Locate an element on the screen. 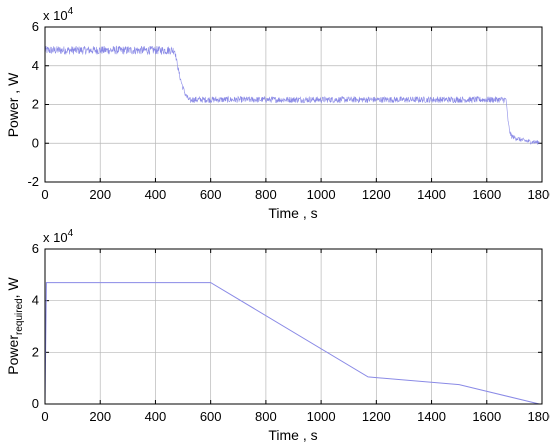  y-axis-label-2: Powerrequired, W is located at coordinates (15, 326).